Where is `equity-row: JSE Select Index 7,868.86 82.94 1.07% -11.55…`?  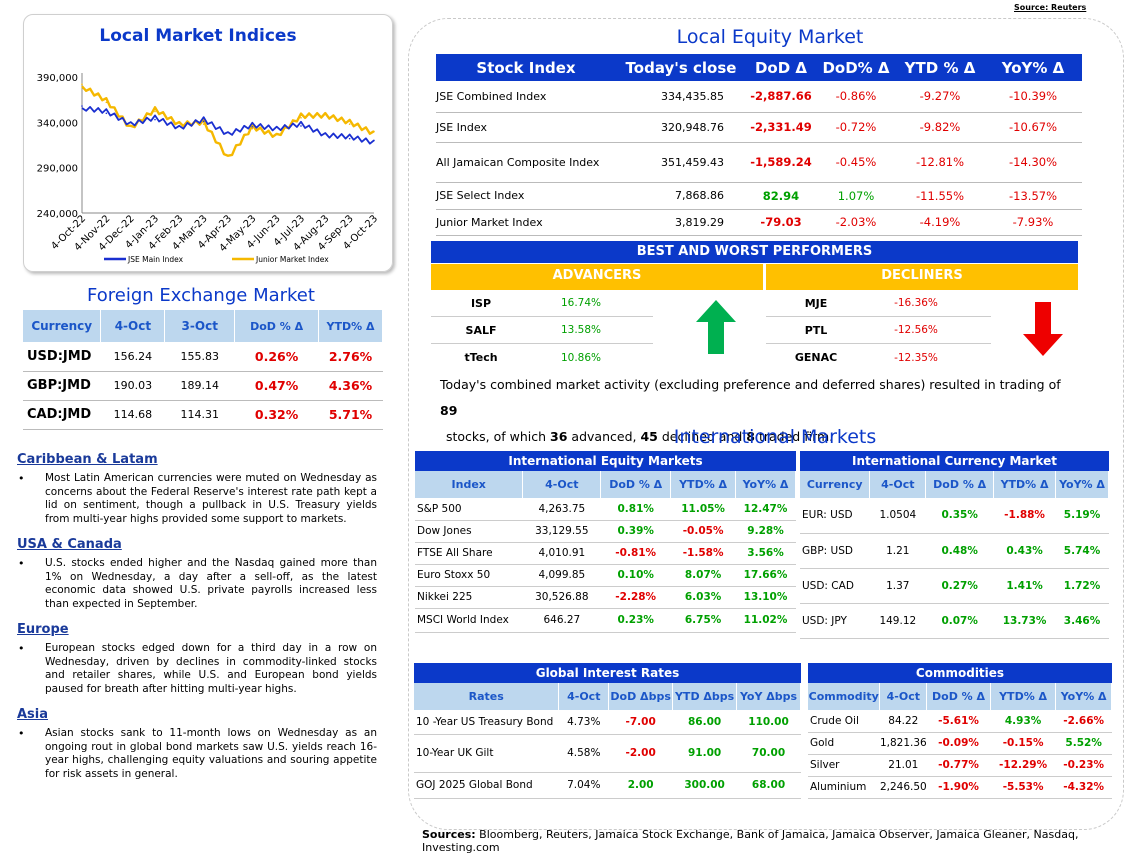 equity-row: JSE Select Index 7,868.86 82.94 1.07% -11.55… is located at coordinates (759, 196).